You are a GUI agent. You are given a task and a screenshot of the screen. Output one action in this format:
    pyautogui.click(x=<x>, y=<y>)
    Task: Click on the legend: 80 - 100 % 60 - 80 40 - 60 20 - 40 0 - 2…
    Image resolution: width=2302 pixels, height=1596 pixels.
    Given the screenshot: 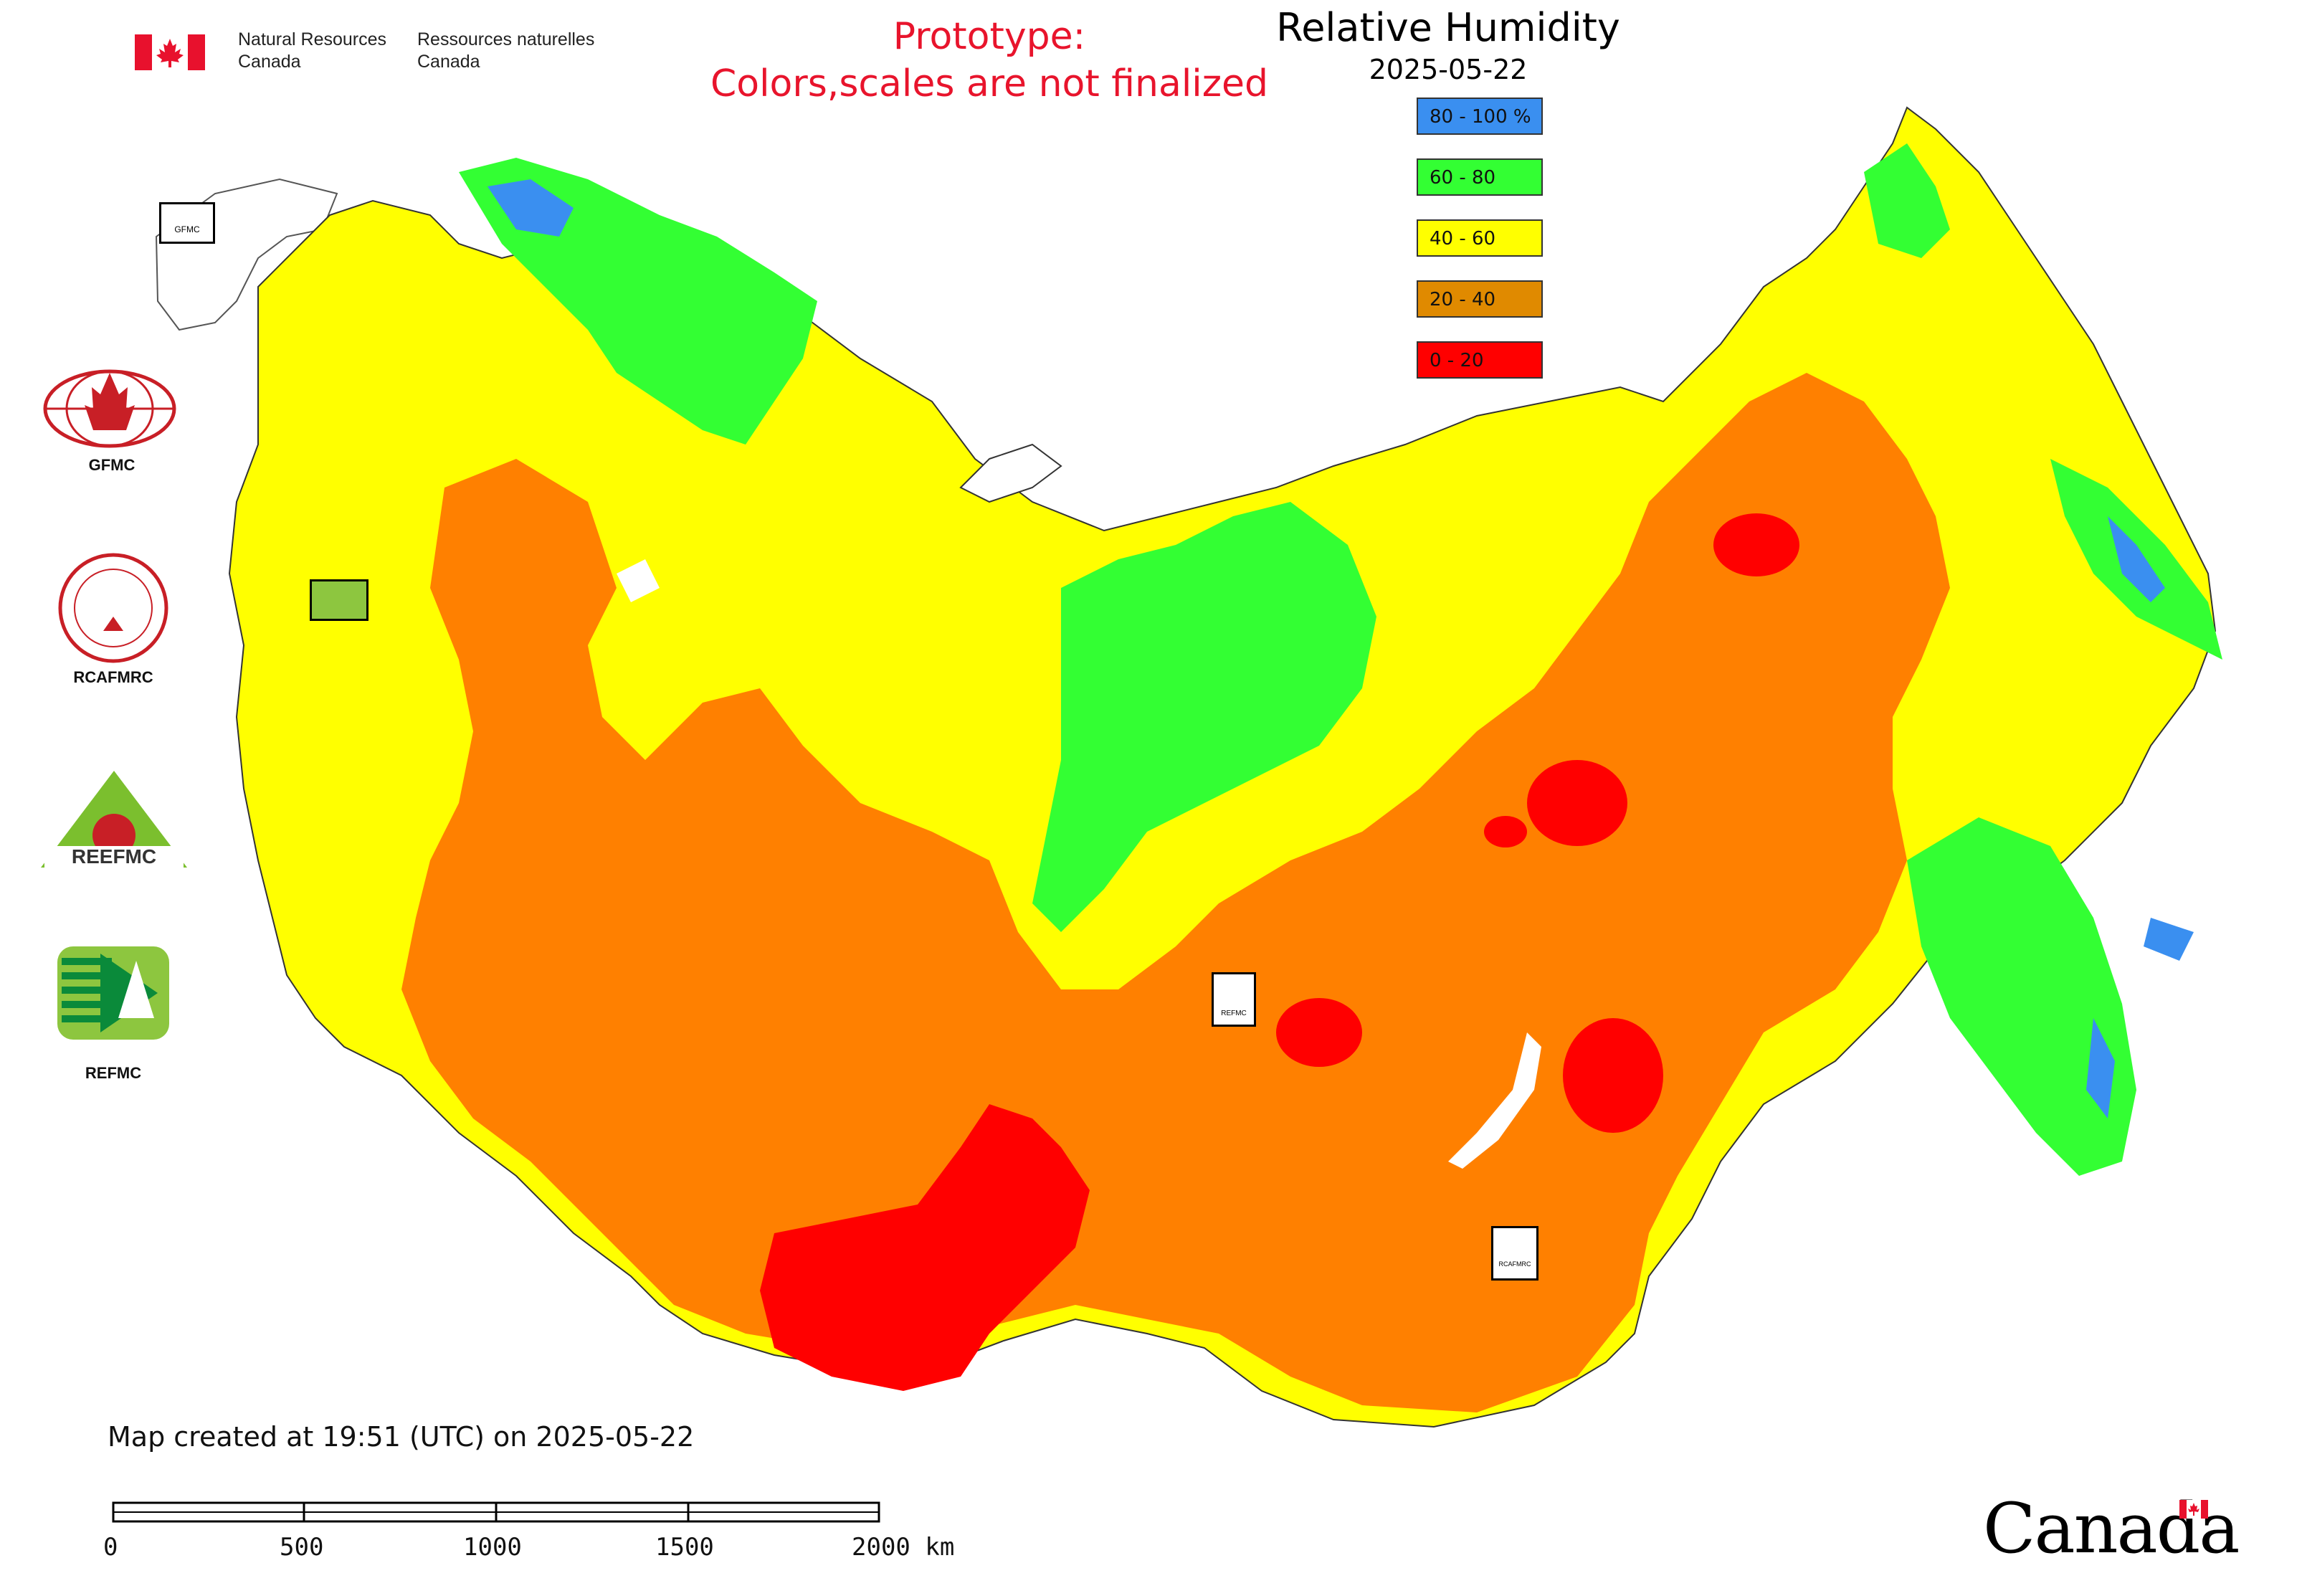 What is the action you would take?
    pyautogui.click(x=1481, y=250)
    